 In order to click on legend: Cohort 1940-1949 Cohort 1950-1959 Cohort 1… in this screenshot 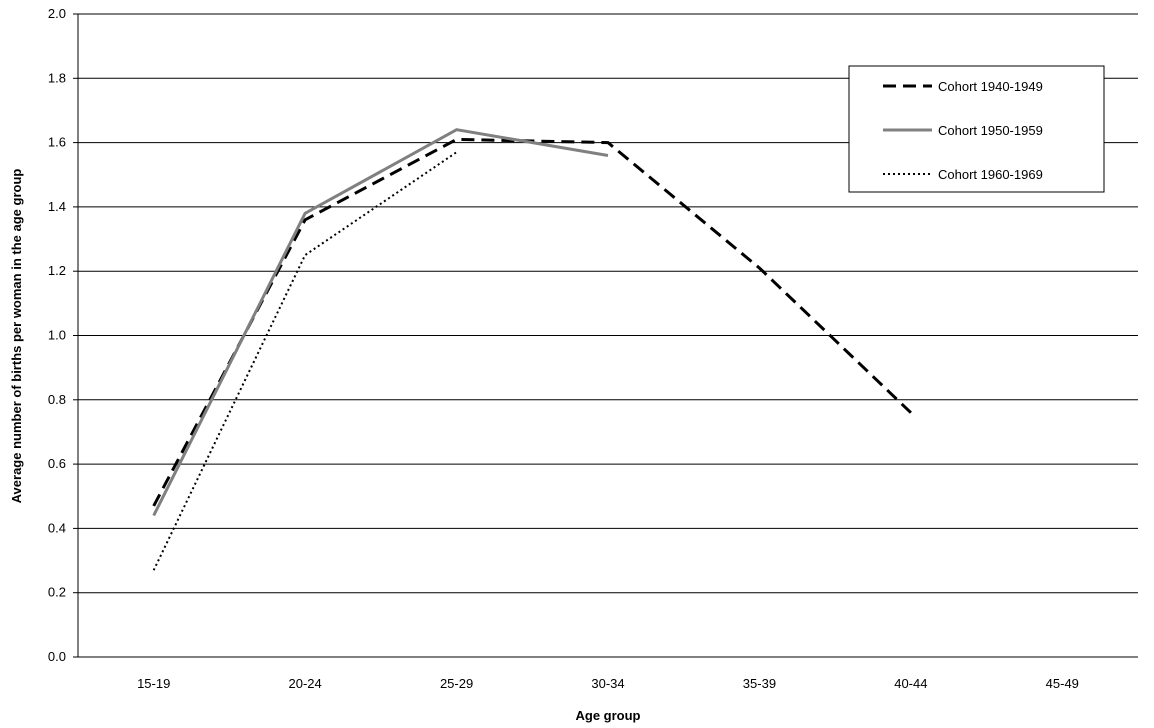, I will do `click(976, 129)`.